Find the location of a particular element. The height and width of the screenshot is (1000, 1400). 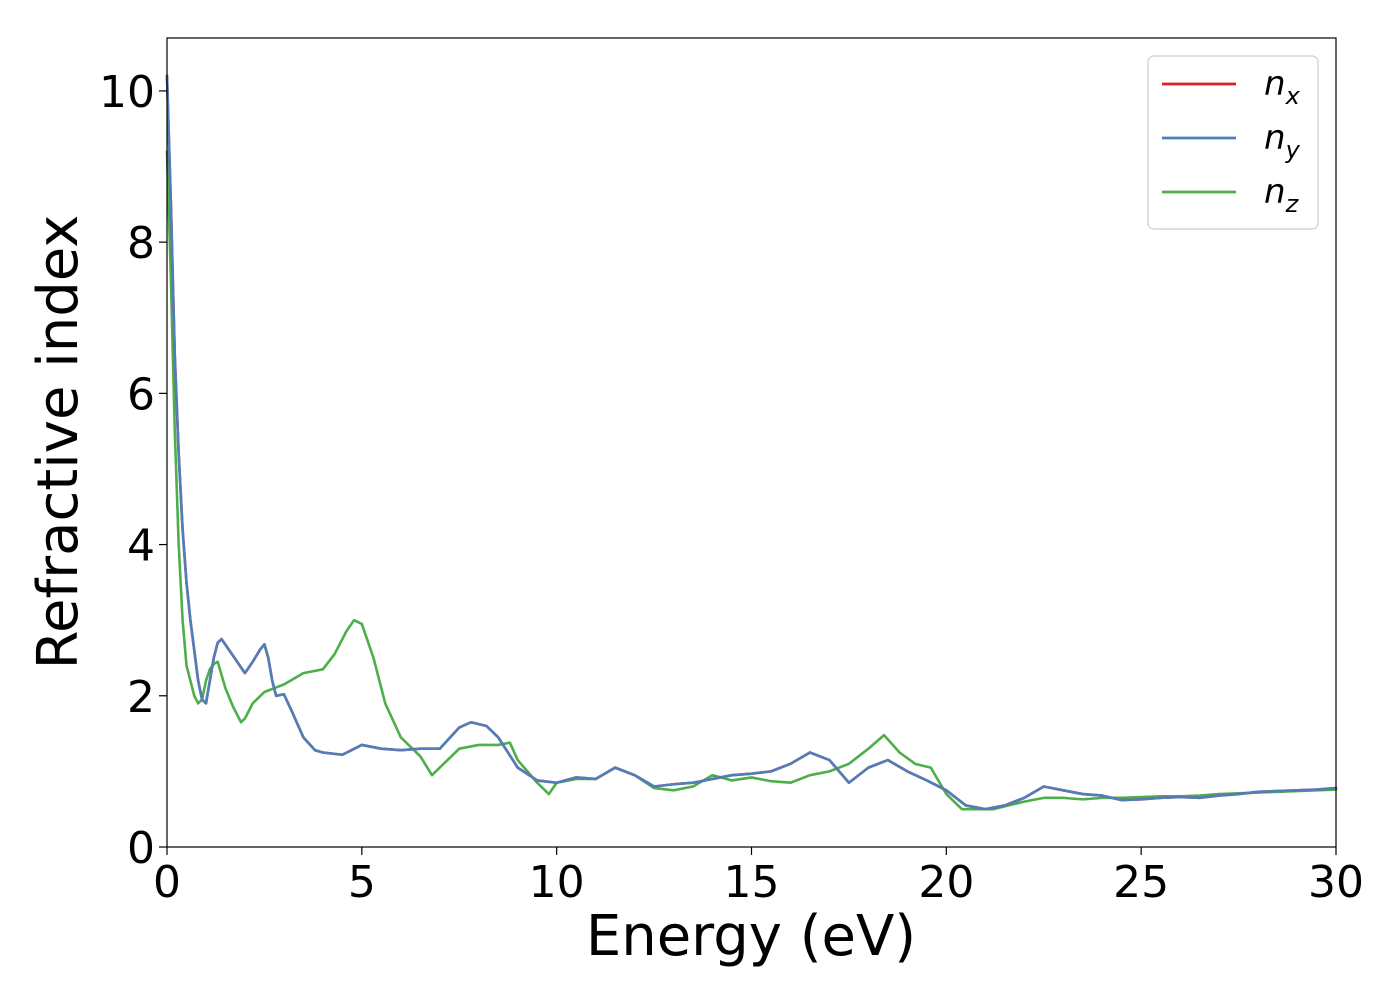

y-axis-title: Refractive index is located at coordinates (58, 442).